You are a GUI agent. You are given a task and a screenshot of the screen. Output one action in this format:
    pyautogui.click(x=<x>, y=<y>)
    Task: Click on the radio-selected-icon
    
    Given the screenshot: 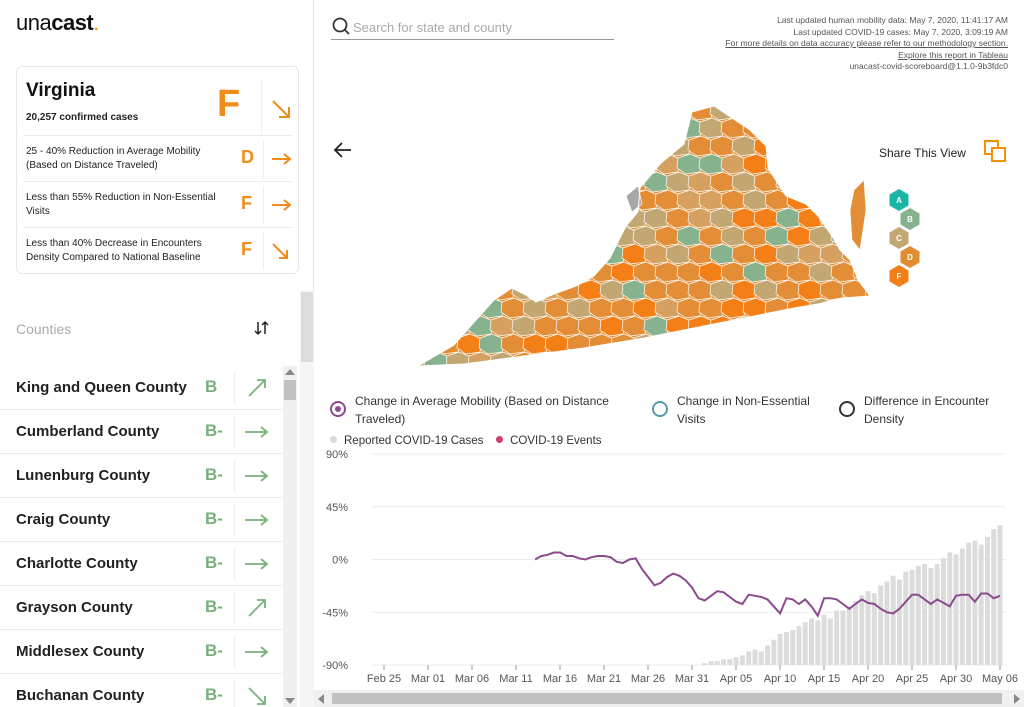 What is the action you would take?
    pyautogui.click(x=338, y=409)
    